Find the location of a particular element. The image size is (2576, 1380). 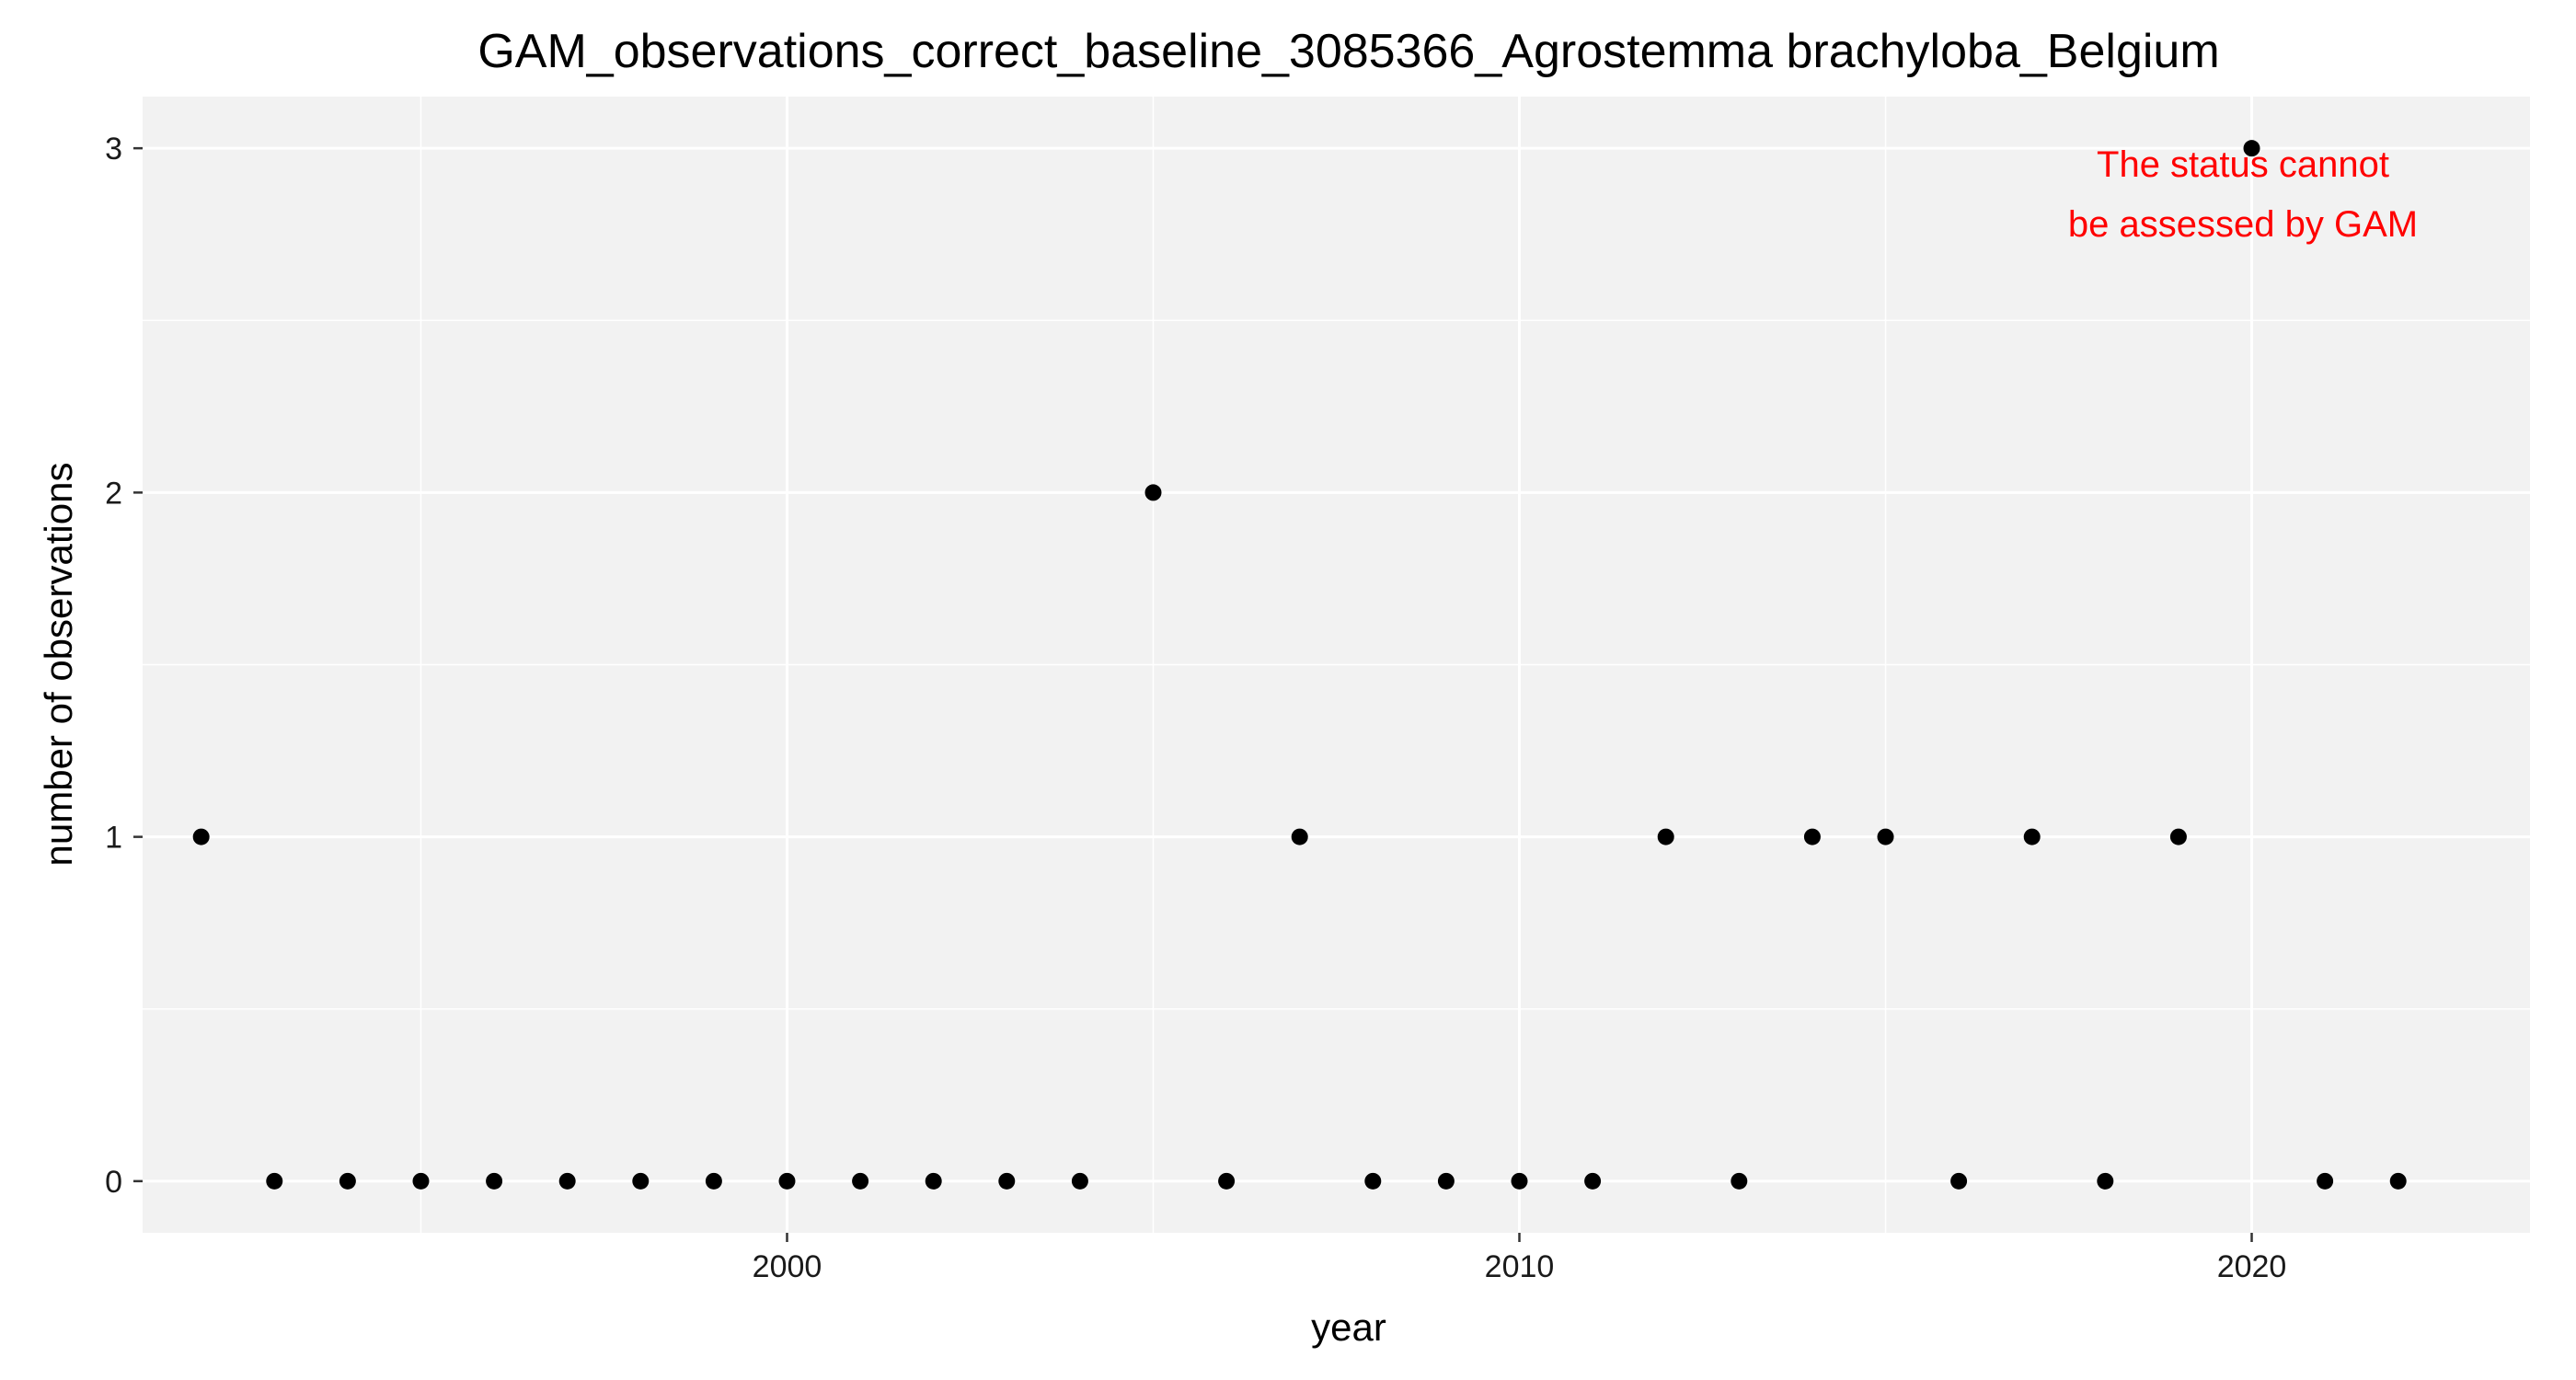

annotation-line-2: be assessed by GAM is located at coordinates (2243, 224).